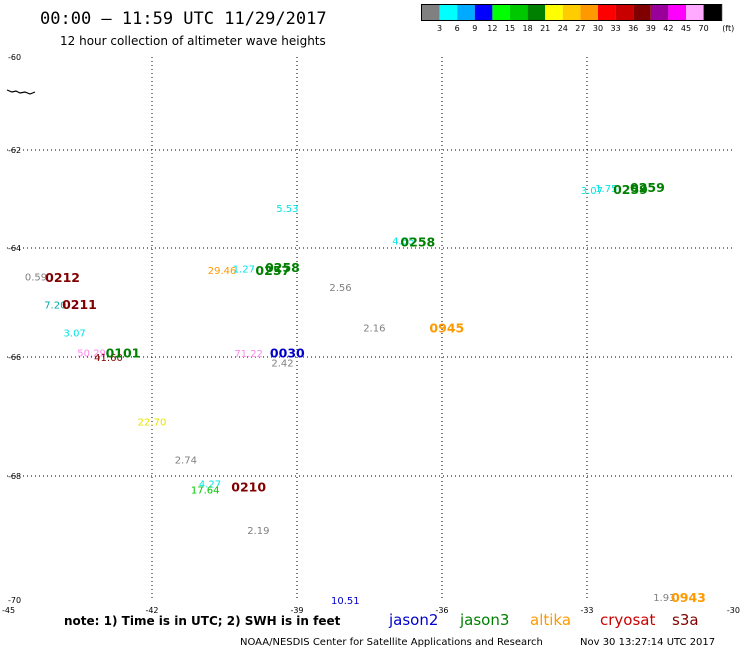 The height and width of the screenshot is (650, 740). I want to click on swh-value: 50.29, so click(91, 354).